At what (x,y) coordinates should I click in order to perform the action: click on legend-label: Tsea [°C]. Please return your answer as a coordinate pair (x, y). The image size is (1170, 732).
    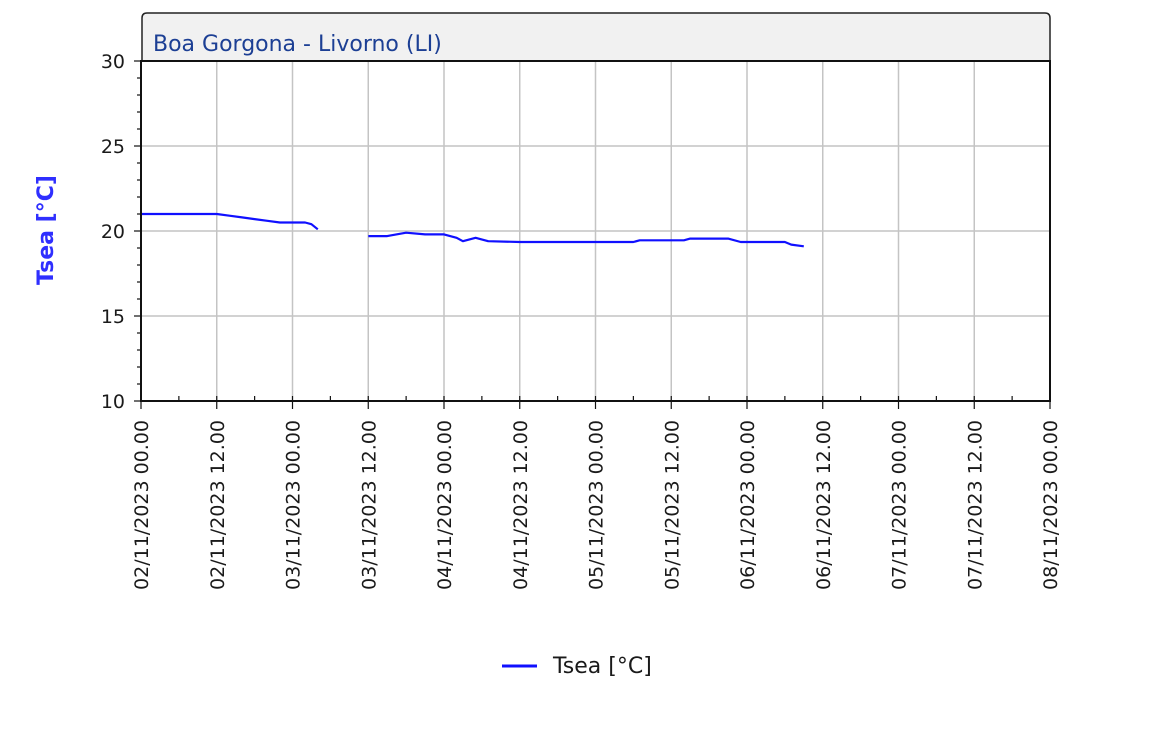
    Looking at the image, I should click on (602, 666).